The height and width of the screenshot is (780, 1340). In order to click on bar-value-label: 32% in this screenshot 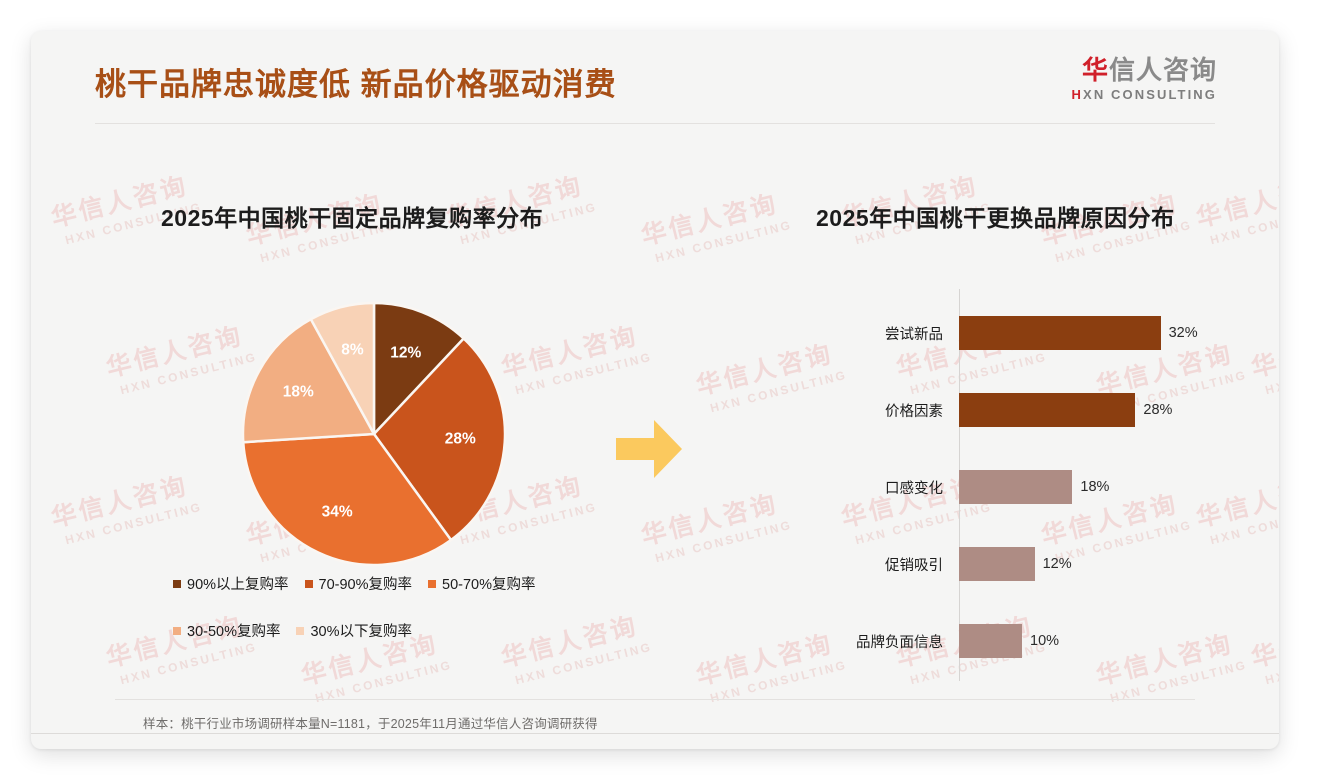, I will do `click(1183, 333)`.